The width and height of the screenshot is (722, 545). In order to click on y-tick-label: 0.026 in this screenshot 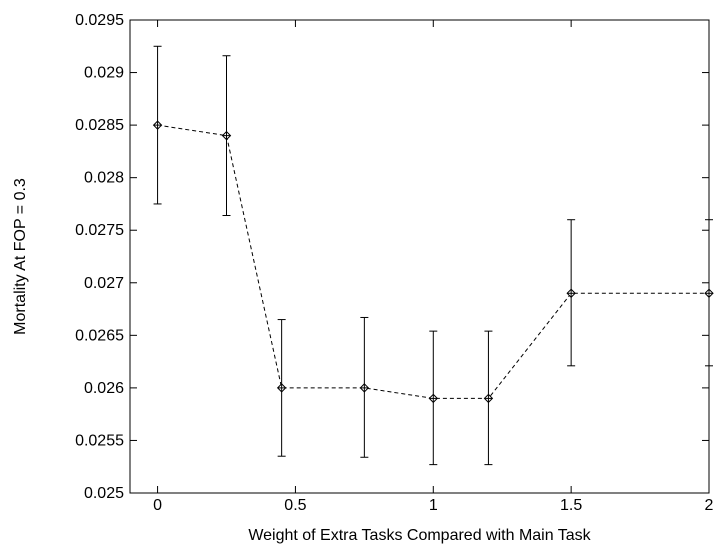, I will do `click(104, 388)`.